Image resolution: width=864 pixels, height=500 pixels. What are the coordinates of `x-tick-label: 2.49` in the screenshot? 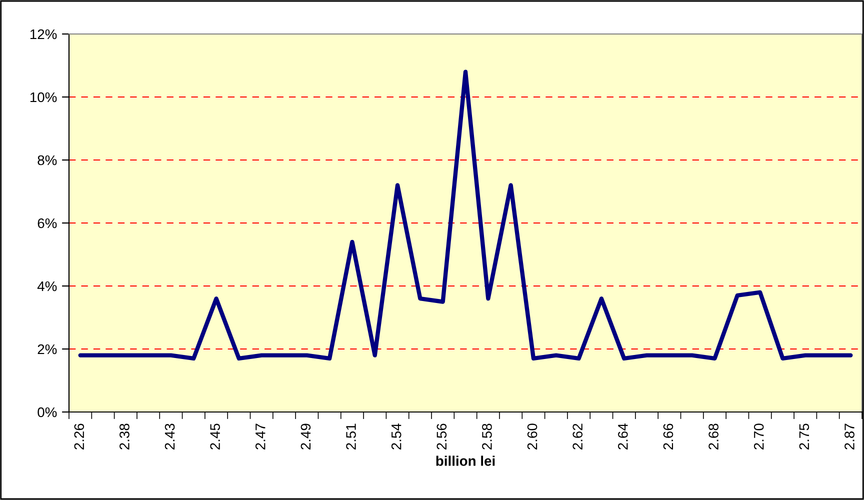 It's located at (305, 437).